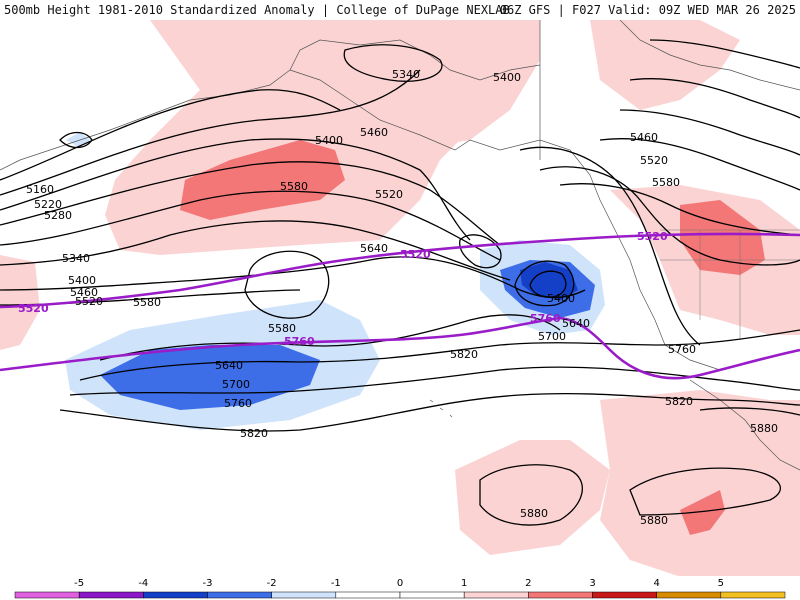 Image resolution: width=800 pixels, height=600 pixels. Describe the element at coordinates (400, 583) in the screenshot. I see `colorbar-tick-label: 0` at that location.